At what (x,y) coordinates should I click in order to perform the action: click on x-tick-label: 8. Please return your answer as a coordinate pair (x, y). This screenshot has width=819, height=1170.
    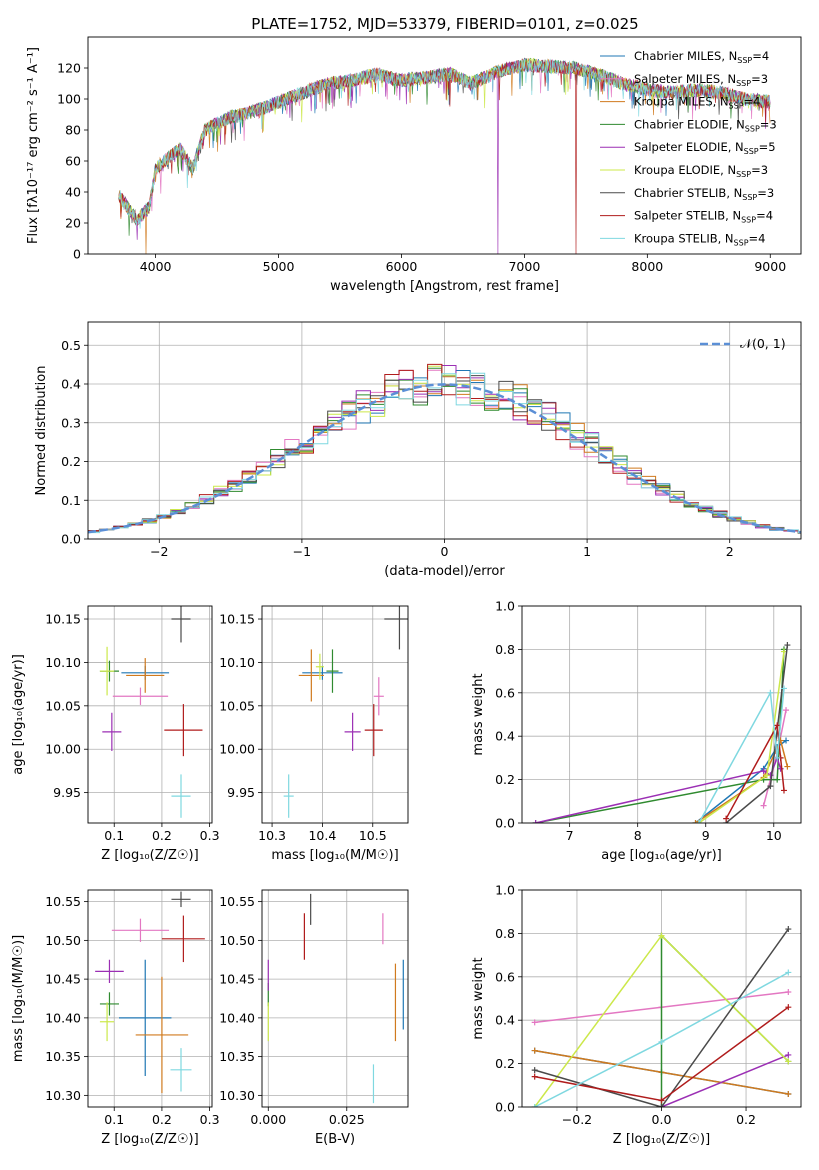
    Looking at the image, I should click on (638, 835).